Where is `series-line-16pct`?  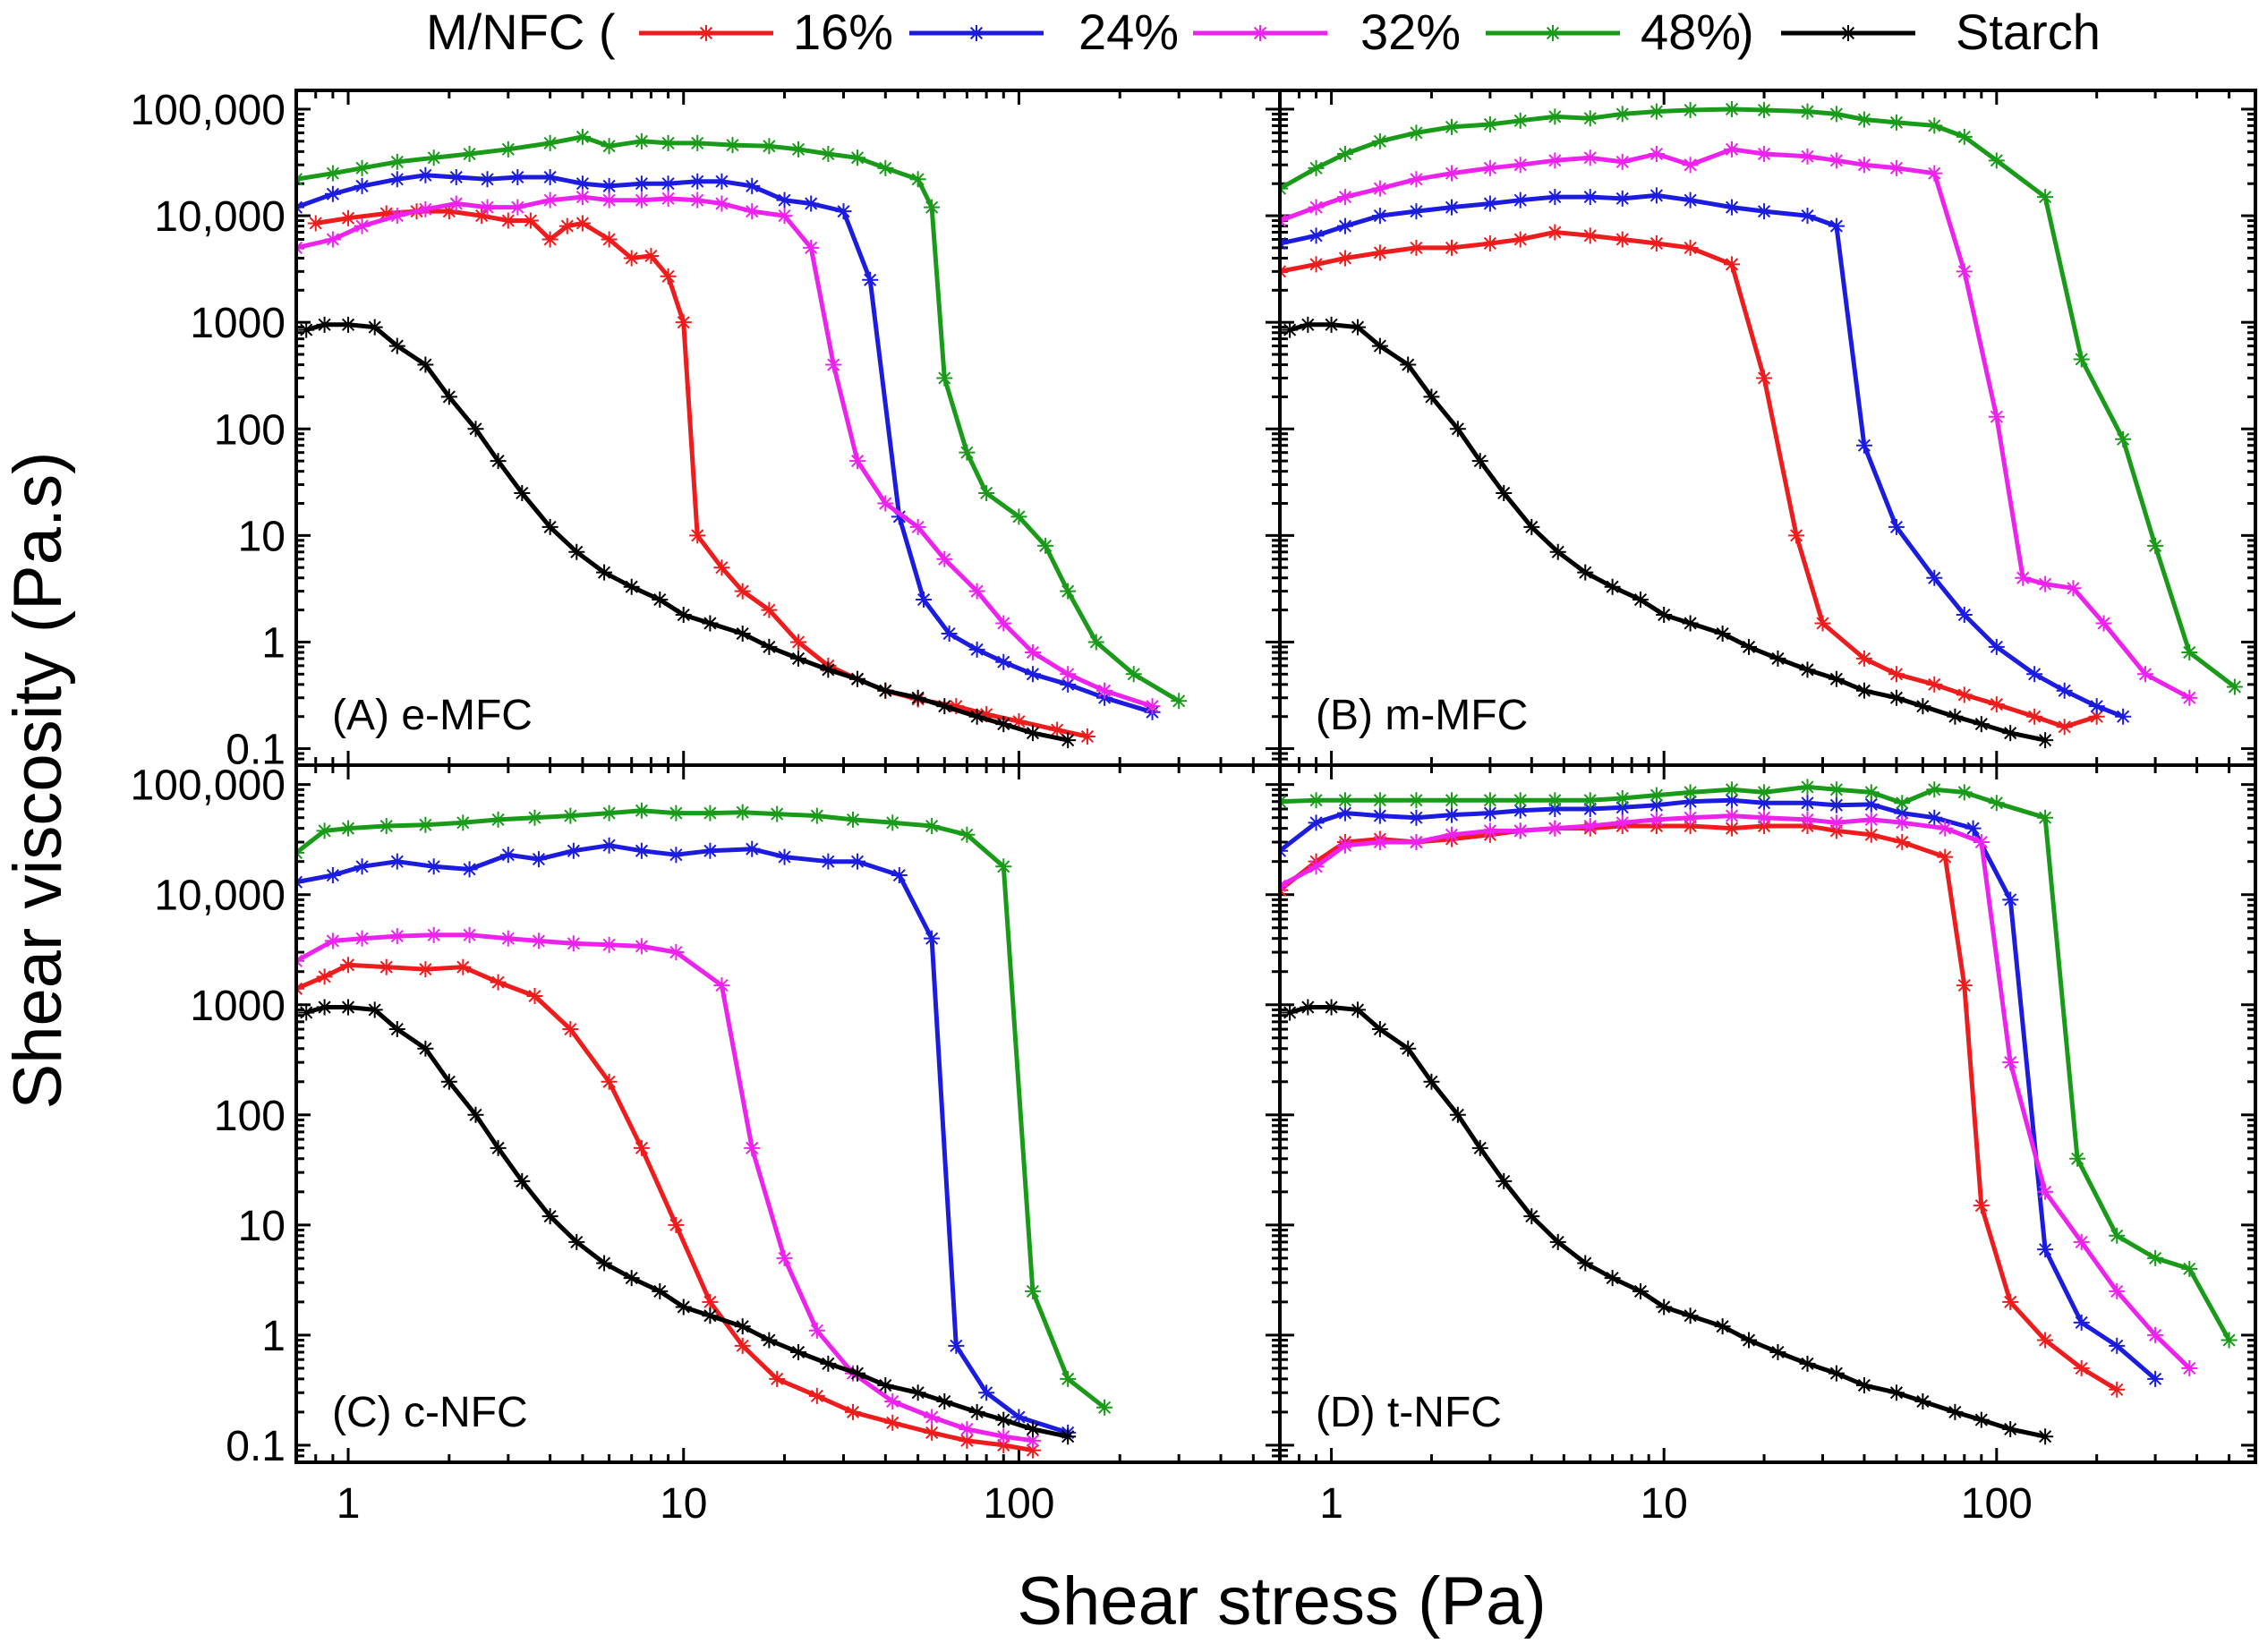 series-line-16pct is located at coordinates (701, 474).